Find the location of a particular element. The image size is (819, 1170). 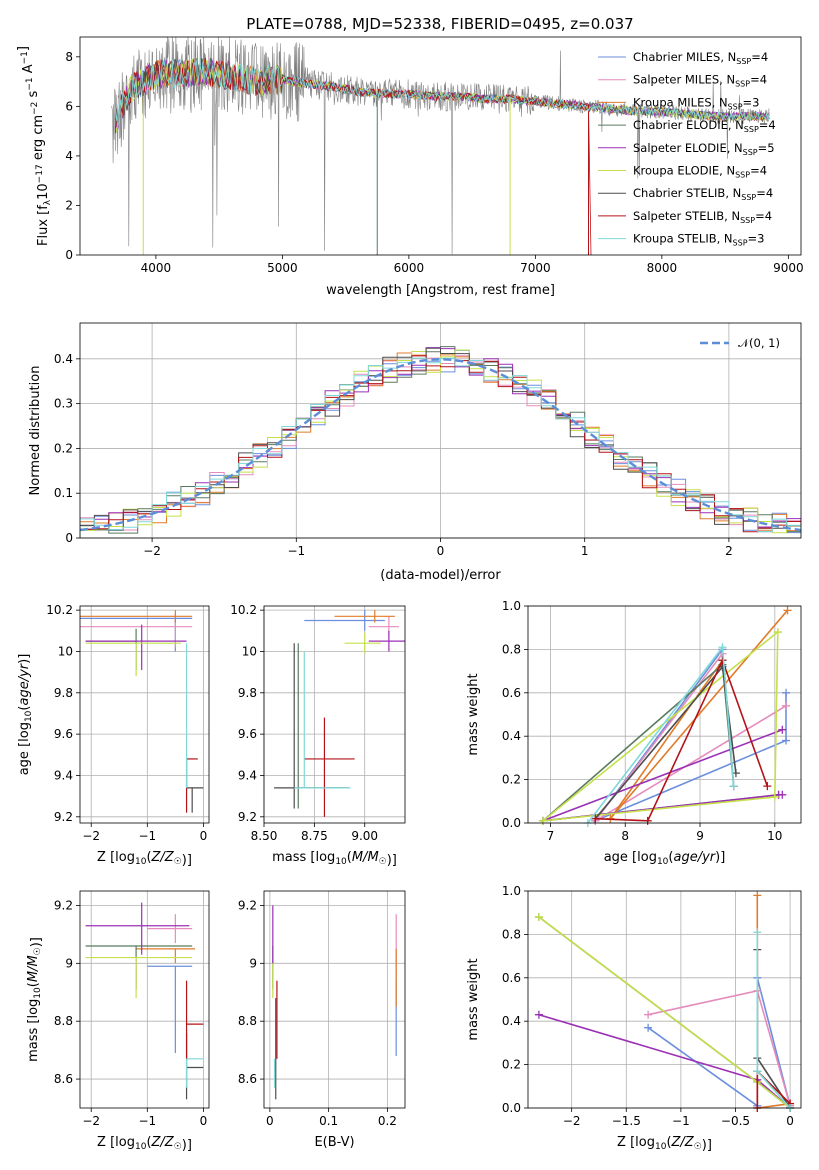

axes-mass_weight_vs_Z: −2 −1.5 −1 −0.5 0 0.0 0.2 0.4 0.6 0.8 1.0 is located at coordinates (651, 1006).